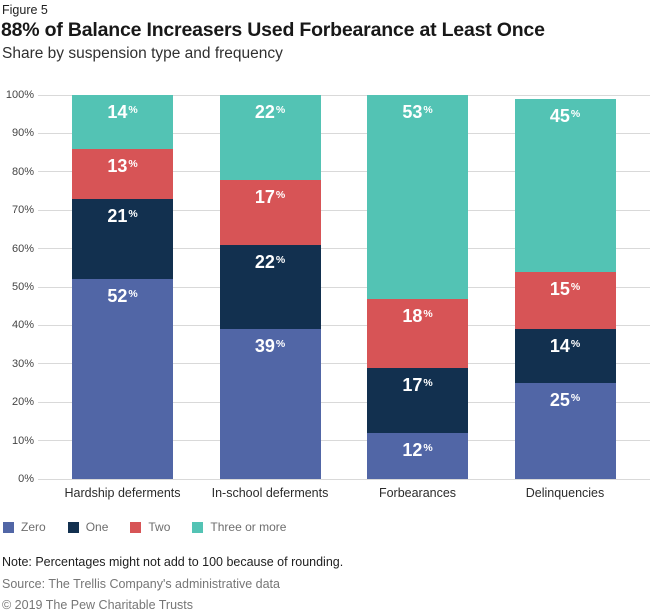 This screenshot has width=650, height=616. I want to click on copyright-text: © 2019 The Pew Charitable Trusts, so click(98, 605).